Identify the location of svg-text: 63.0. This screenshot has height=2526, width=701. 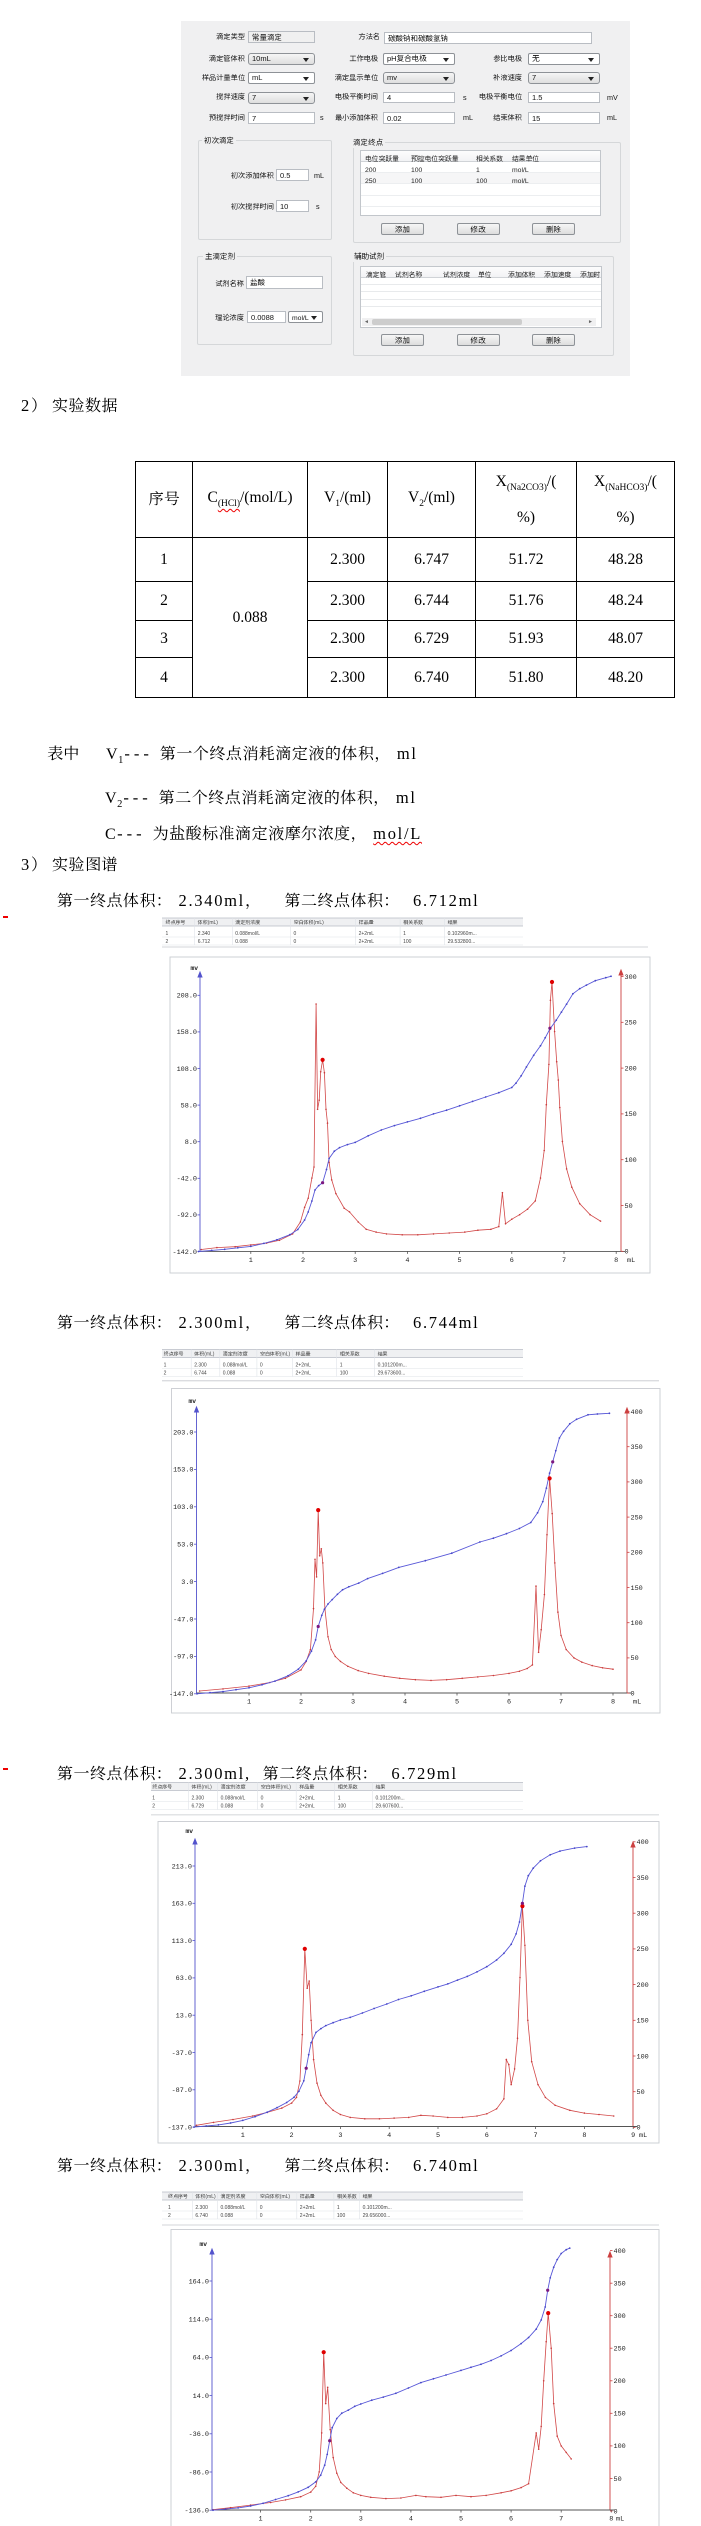
(184, 1979).